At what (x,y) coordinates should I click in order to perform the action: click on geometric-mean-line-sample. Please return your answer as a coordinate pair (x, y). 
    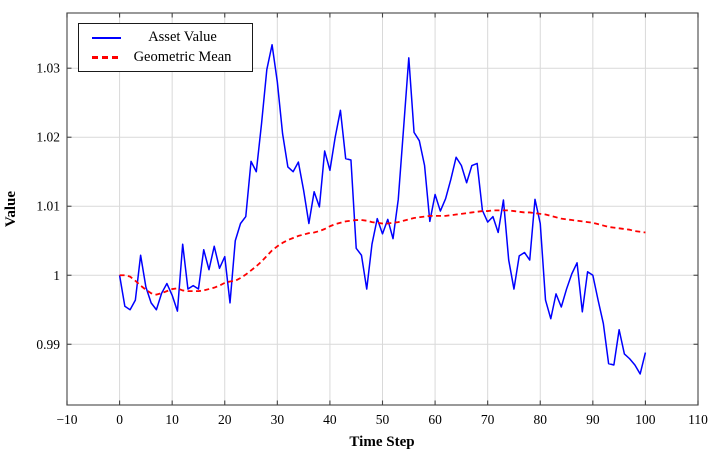
    Looking at the image, I should click on (106, 57).